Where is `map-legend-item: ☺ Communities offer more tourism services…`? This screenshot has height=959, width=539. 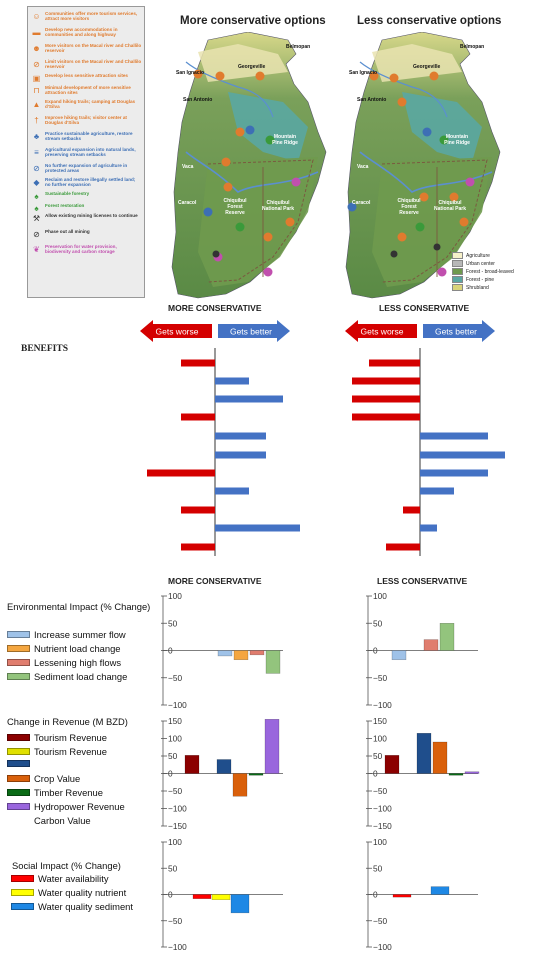
map-legend-item: ☺ Communities offer more tourism services… is located at coordinates (87, 16).